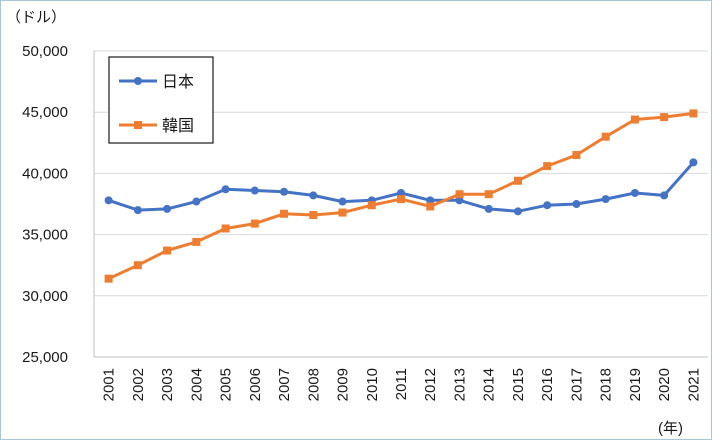  What do you see at coordinates (109, 384) in the screenshot?
I see `x-tick-label: 2001` at bounding box center [109, 384].